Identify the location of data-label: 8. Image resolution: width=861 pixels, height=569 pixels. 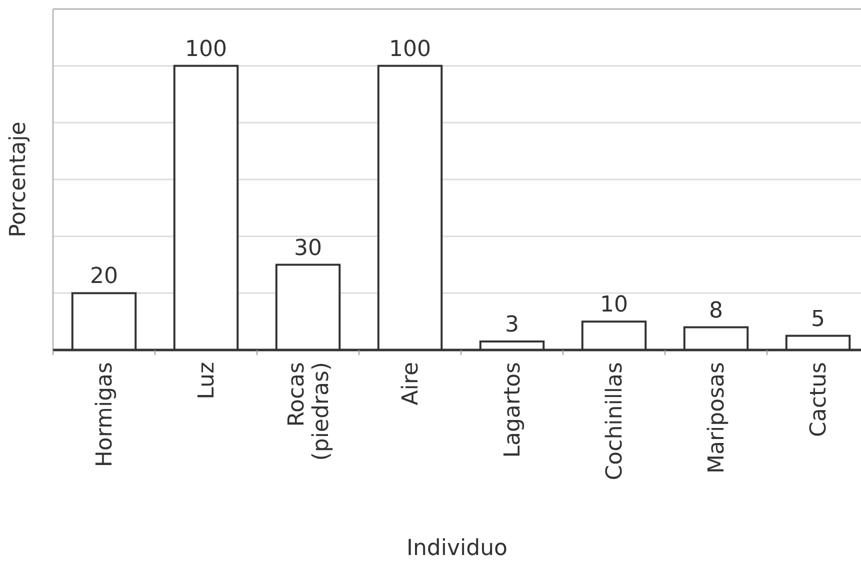
(716, 311).